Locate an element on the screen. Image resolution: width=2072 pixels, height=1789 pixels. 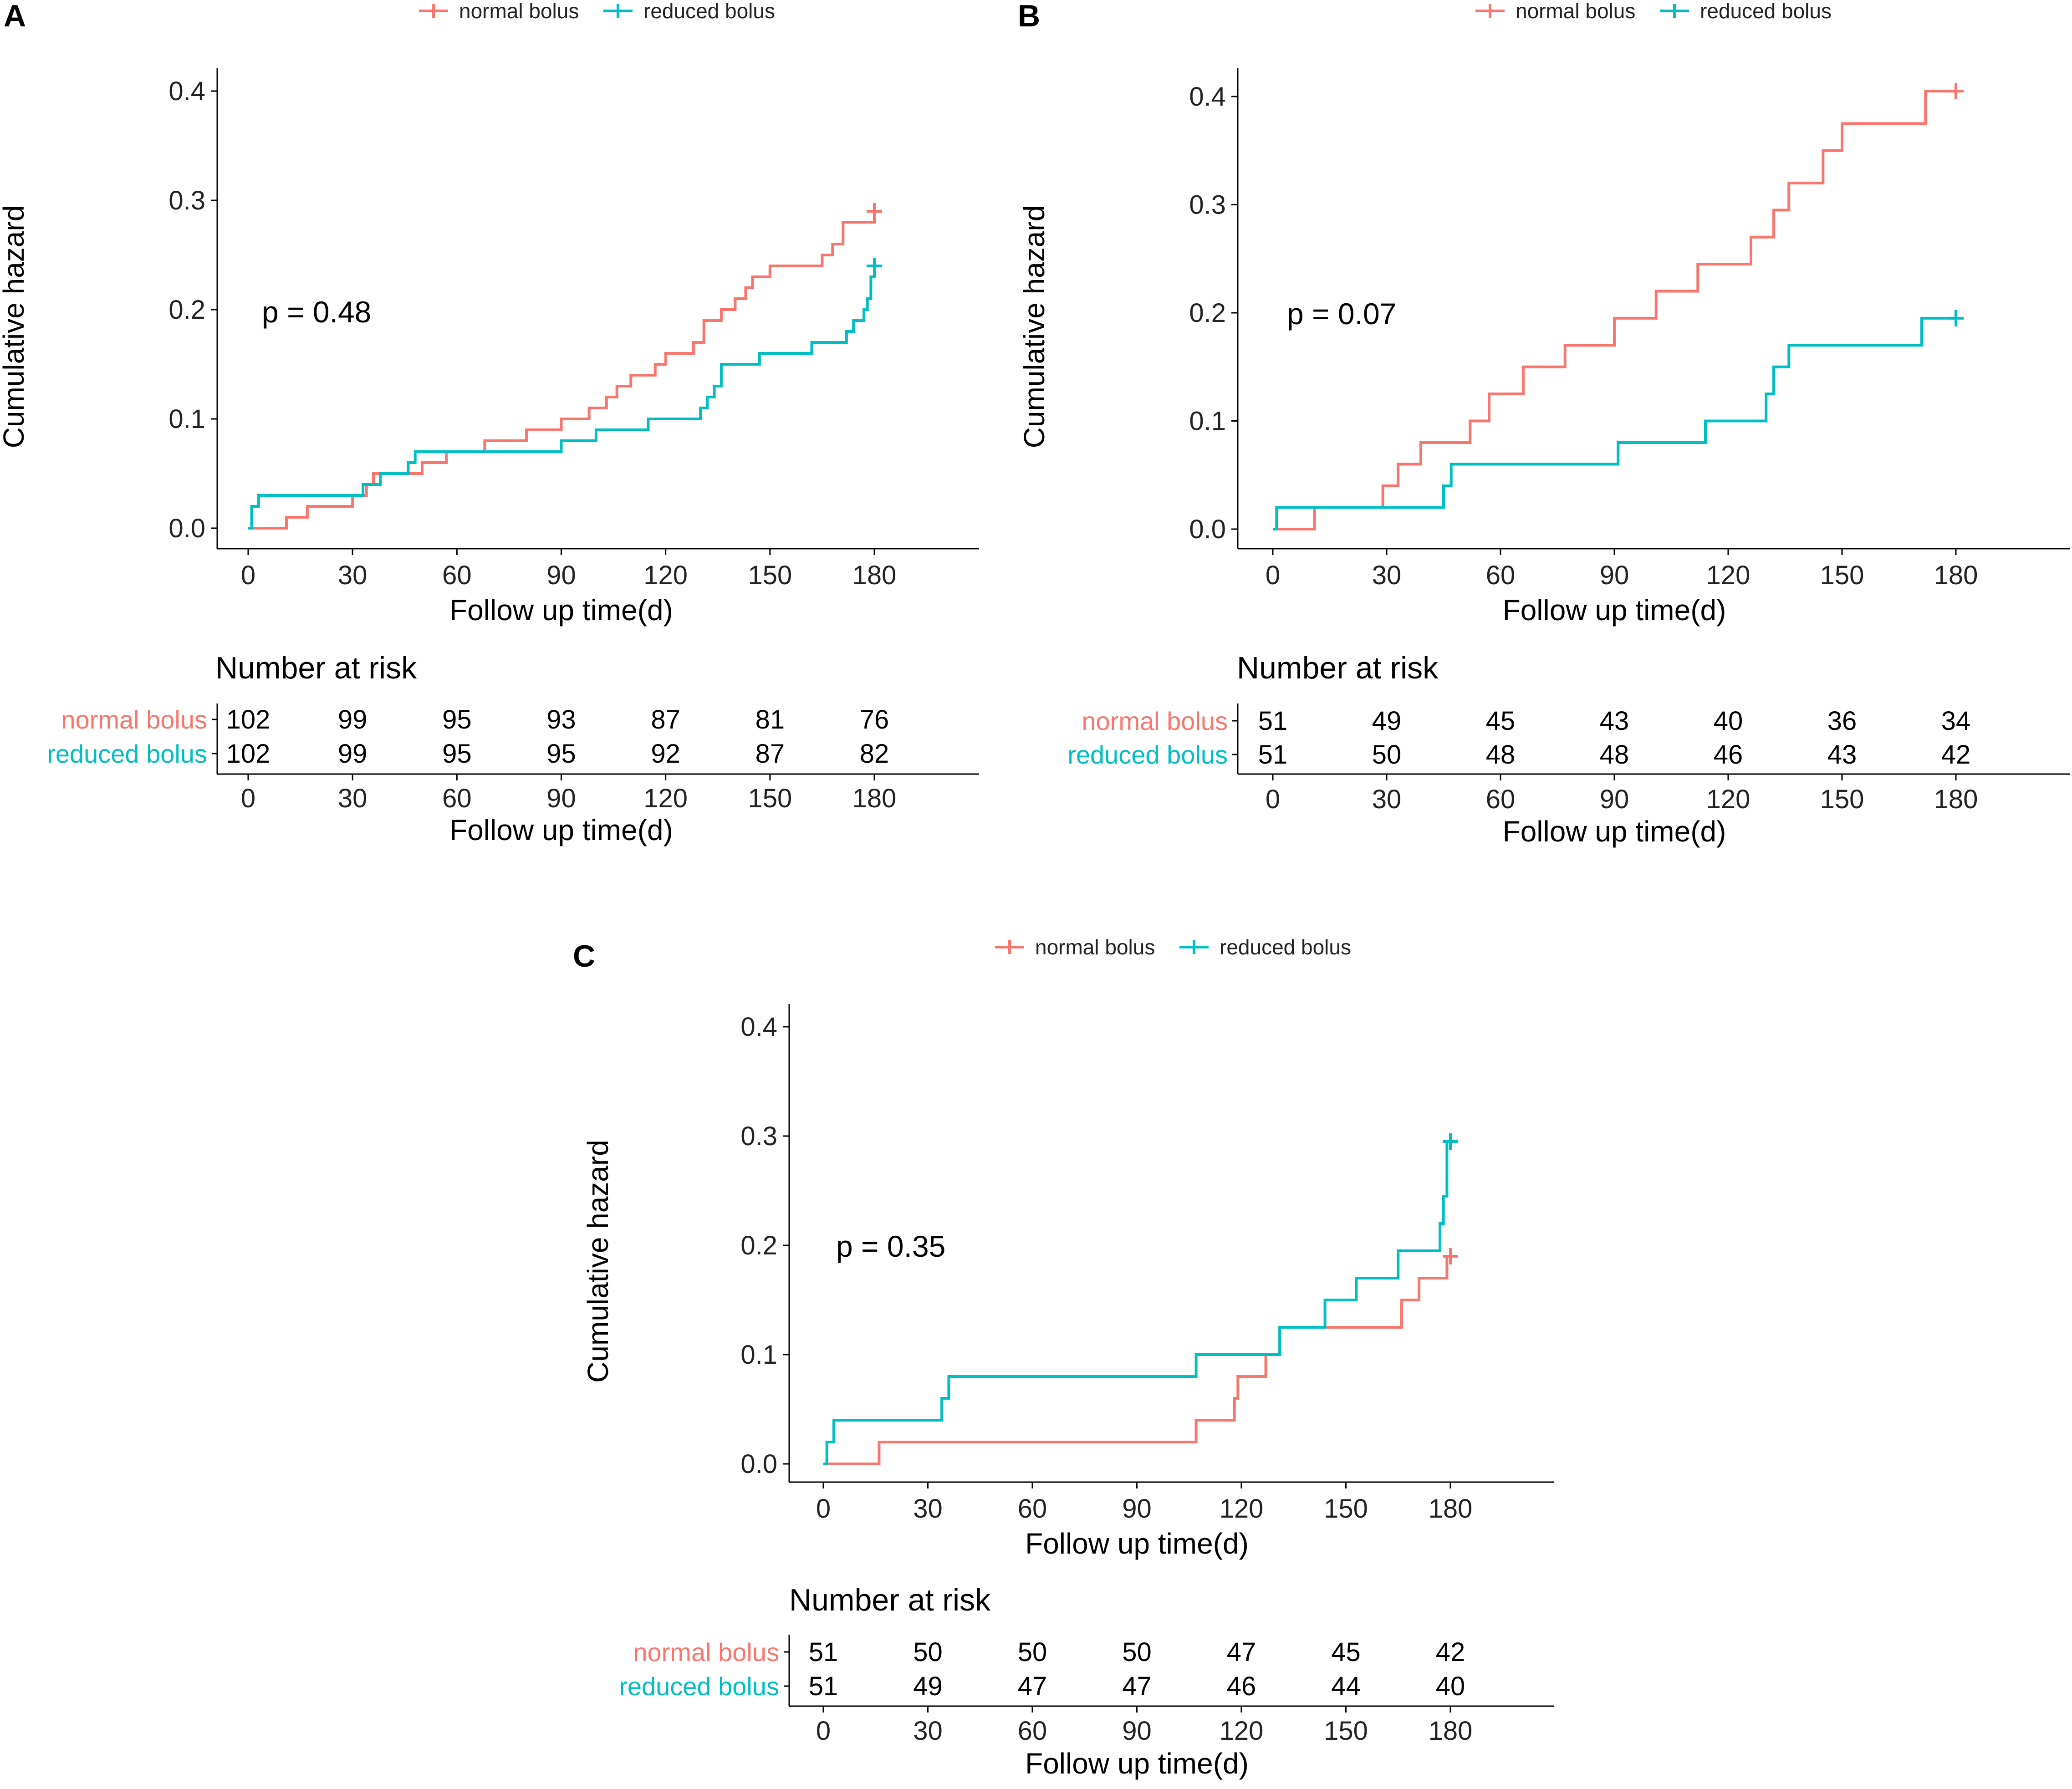
risk-count-normal: 99 is located at coordinates (352, 719).